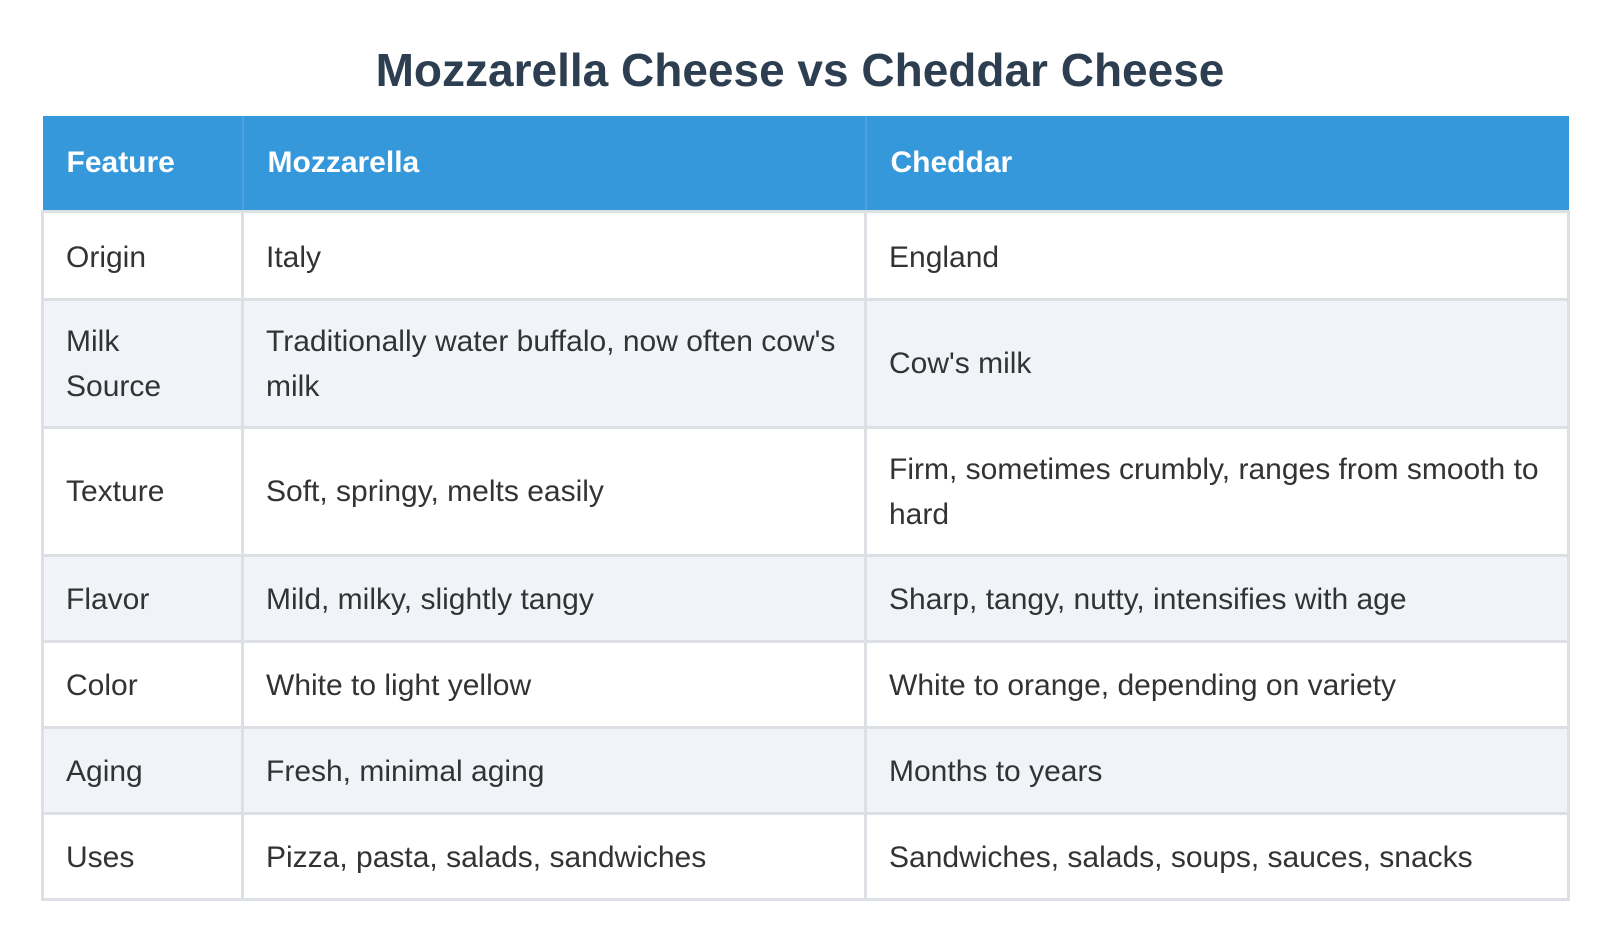 This screenshot has width=1600, height=948. Describe the element at coordinates (554, 491) in the screenshot. I see `mozzarella-cell: Soft, springy, melts easily` at that location.